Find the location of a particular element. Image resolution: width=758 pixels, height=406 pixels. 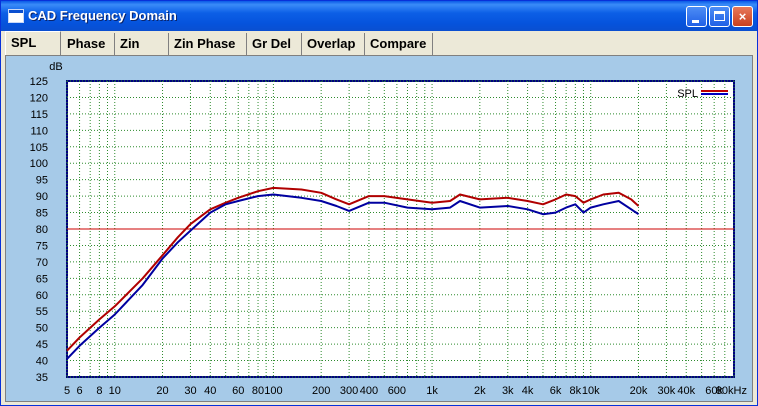

x-tick-label: 100 is located at coordinates (273, 391).